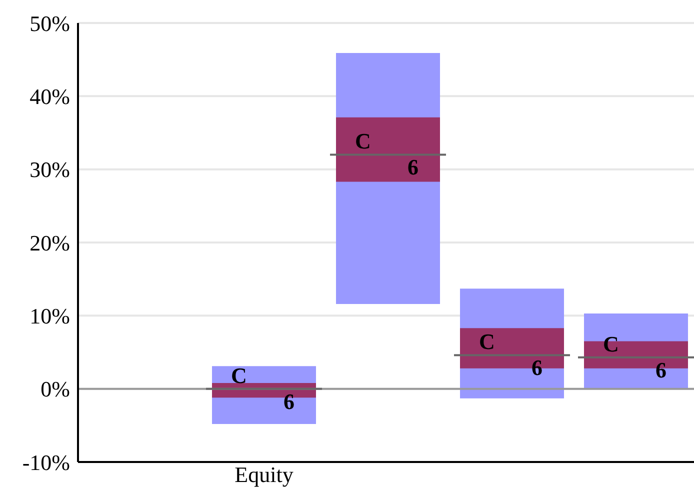 This screenshot has height=494, width=694. What do you see at coordinates (50, 23) in the screenshot?
I see `y-tick-label: 50%` at bounding box center [50, 23].